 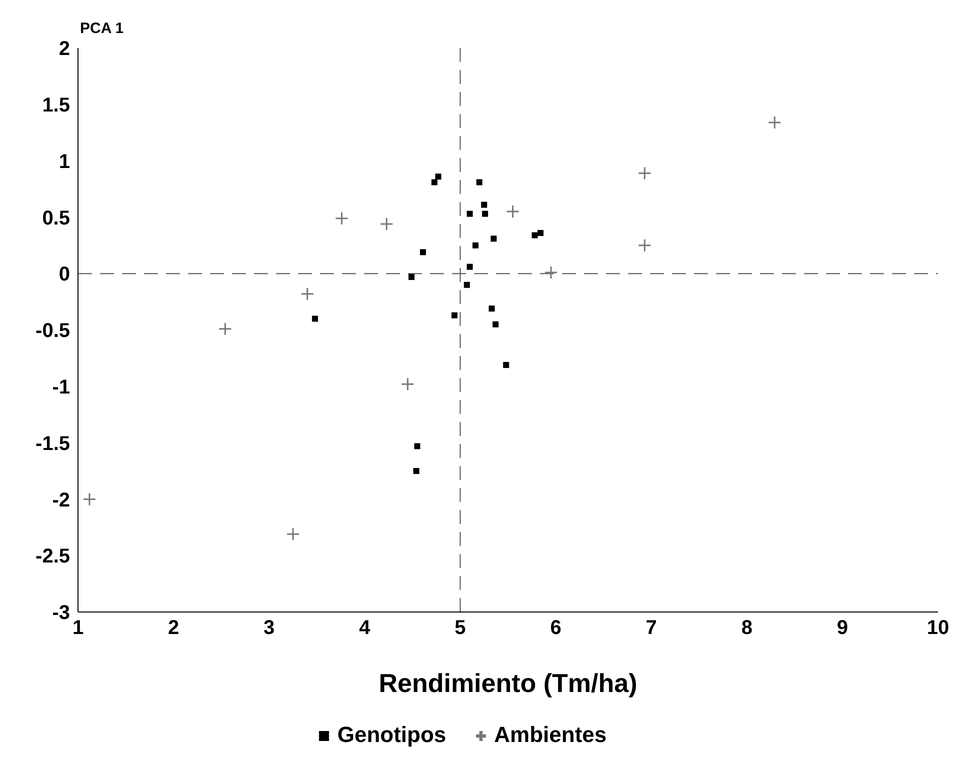 What do you see at coordinates (938, 628) in the screenshot?
I see `x-tick-label: 10` at bounding box center [938, 628].